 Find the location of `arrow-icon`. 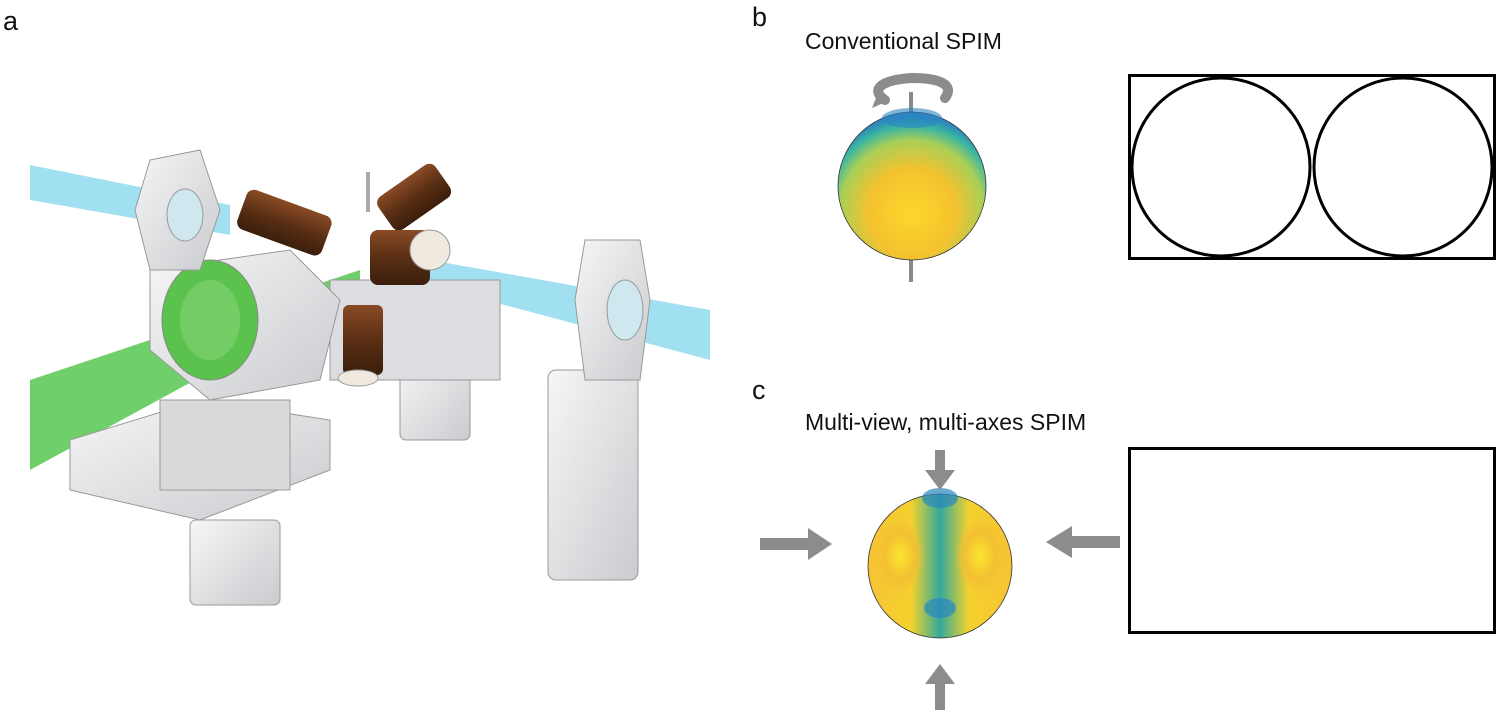

arrow-icon is located at coordinates (940, 580).